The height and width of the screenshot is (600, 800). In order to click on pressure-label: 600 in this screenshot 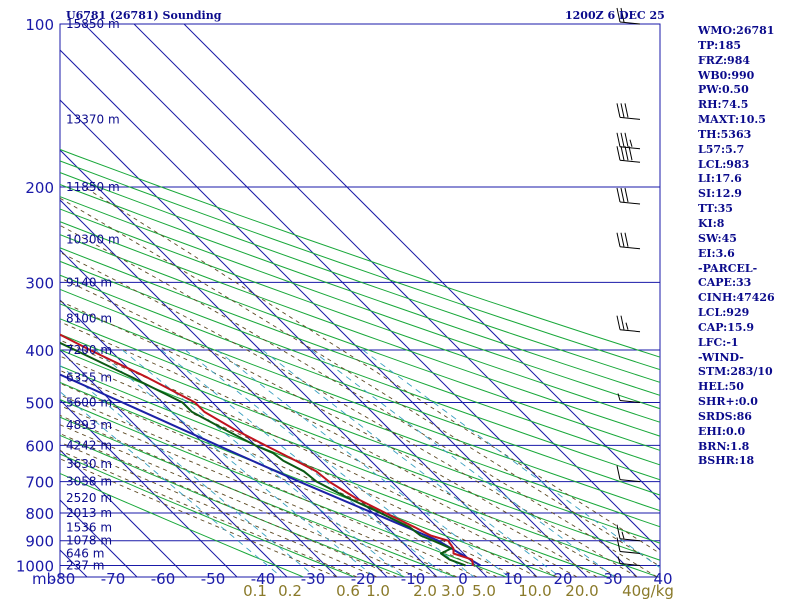, I will do `click(39, 446)`.